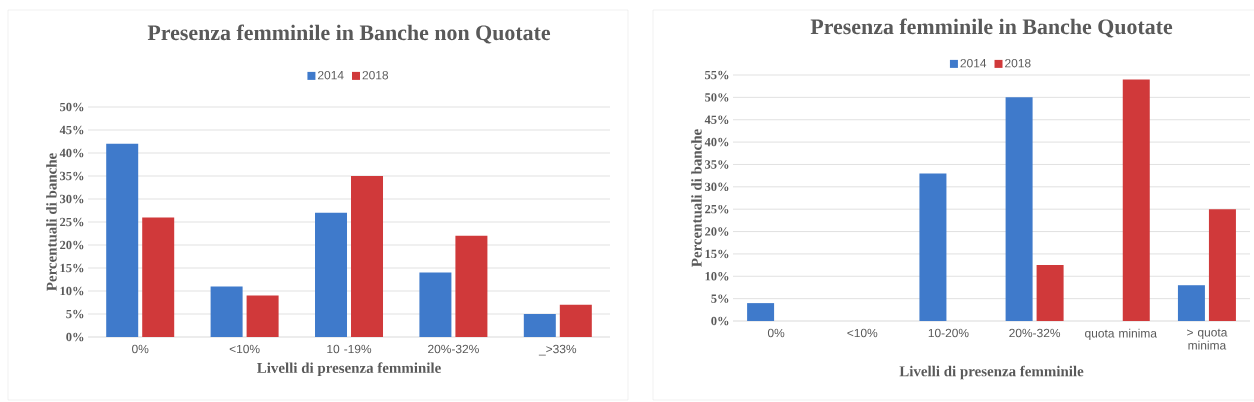 This screenshot has height=402, width=1254. I want to click on y-tick-label: 55%, so click(717, 75).